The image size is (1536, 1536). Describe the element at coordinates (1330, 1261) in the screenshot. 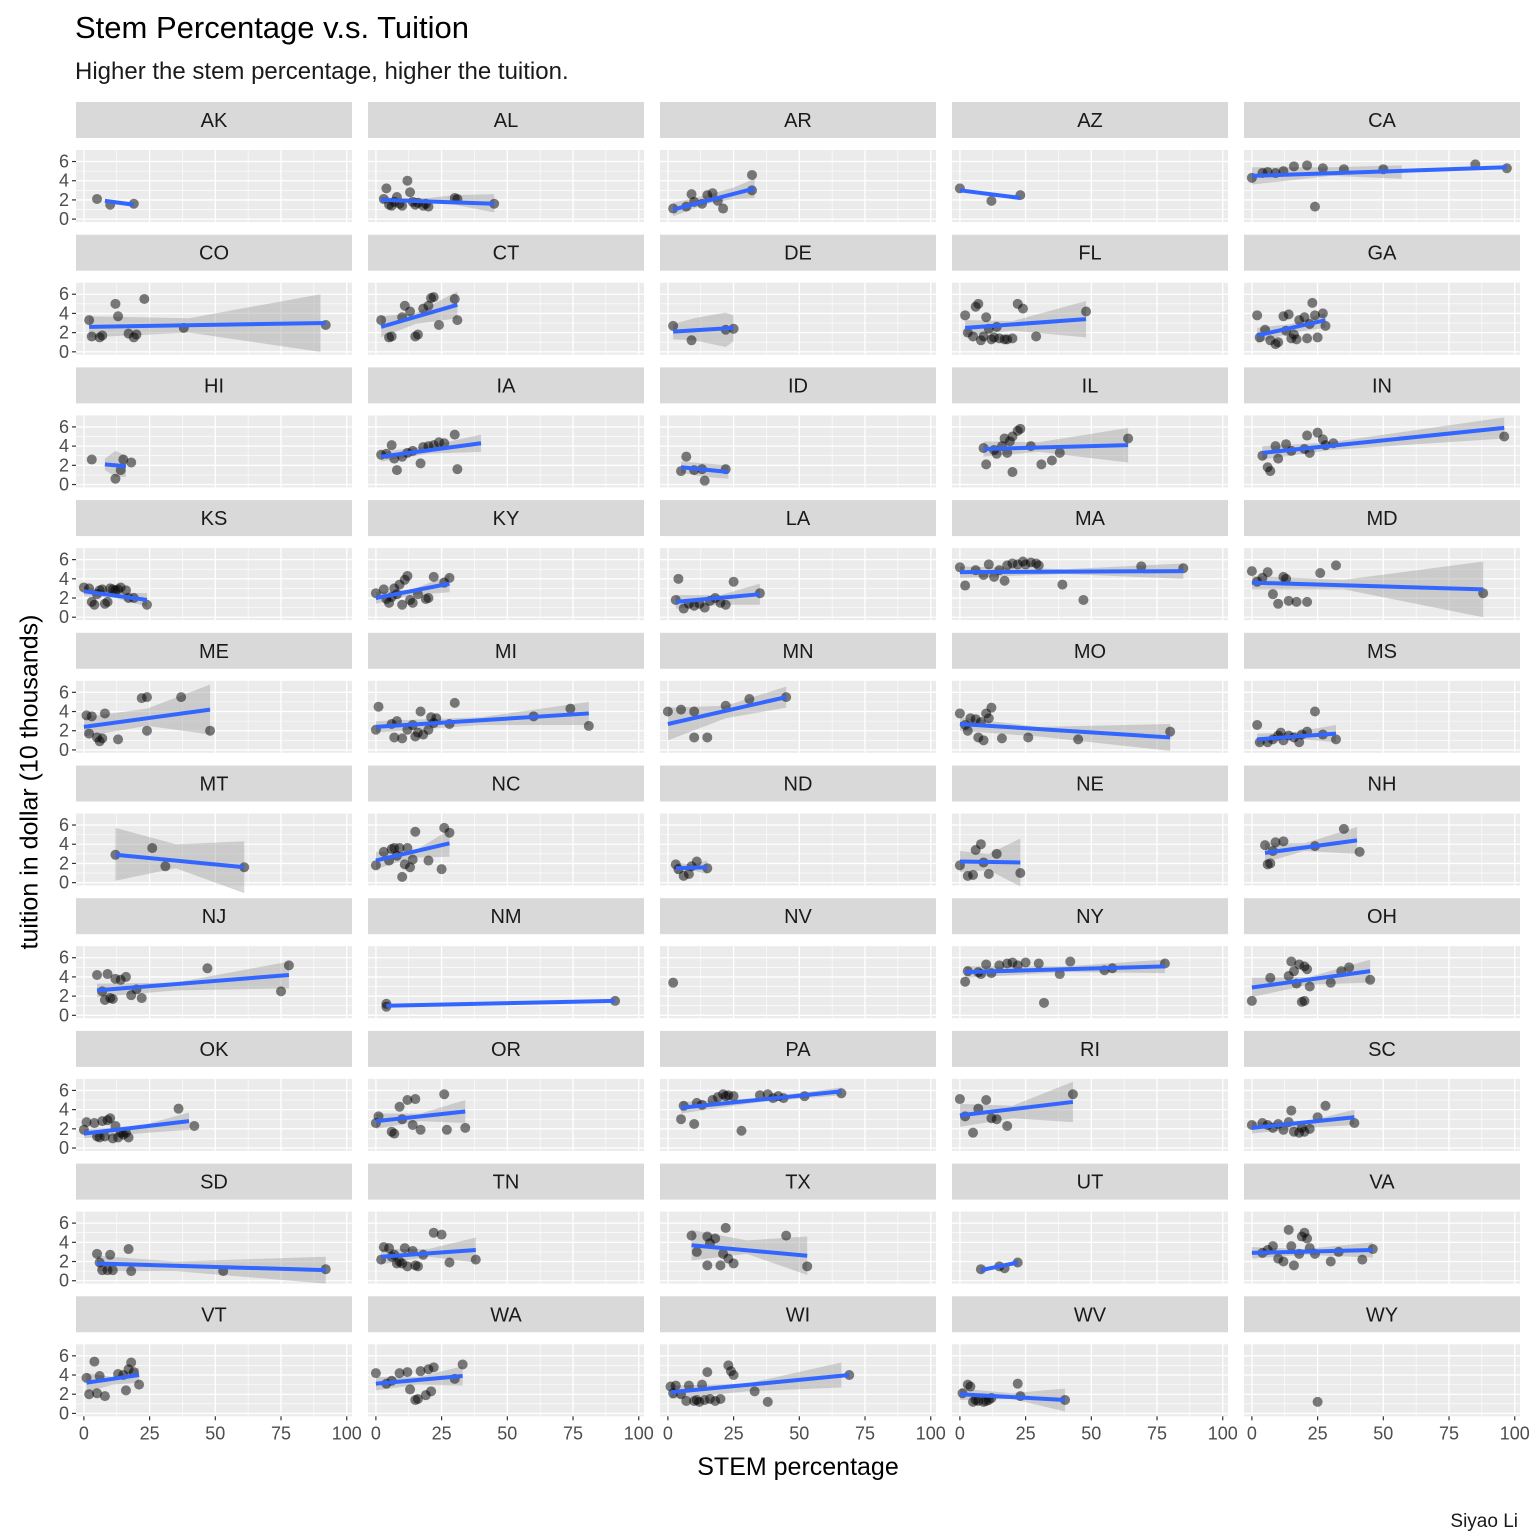

I see `data-point-va` at that location.